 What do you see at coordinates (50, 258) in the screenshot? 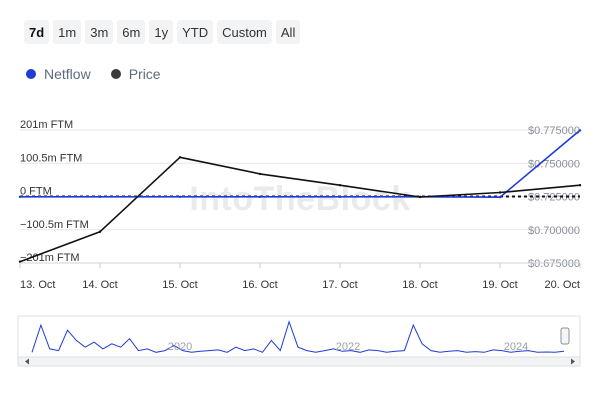
I see `y-left-tick-label: −201m FTM` at bounding box center [50, 258].